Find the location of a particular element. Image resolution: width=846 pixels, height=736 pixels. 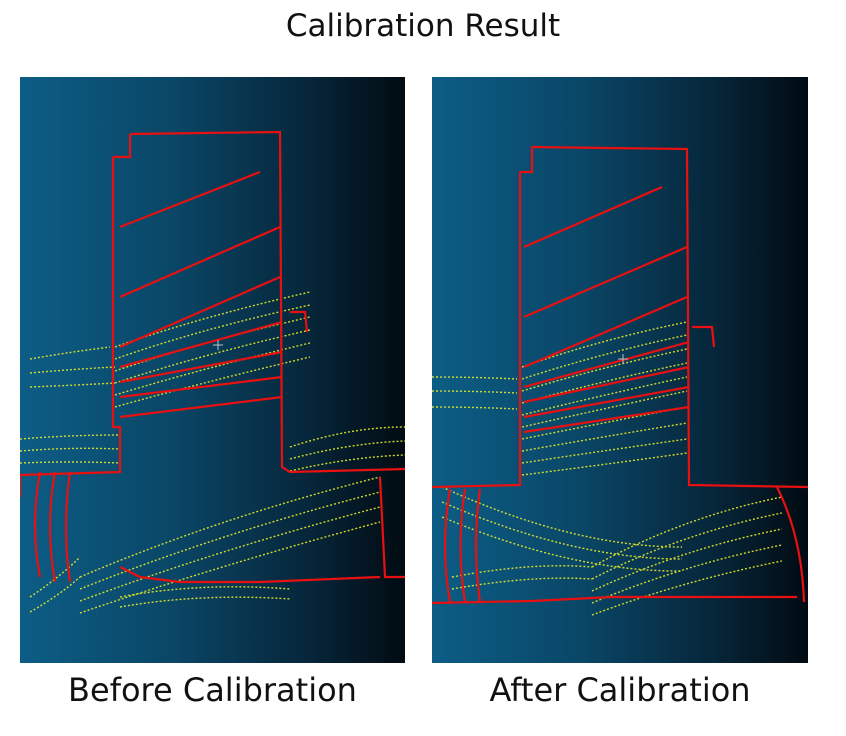

figure-title: Calibration Result is located at coordinates (423, 26).